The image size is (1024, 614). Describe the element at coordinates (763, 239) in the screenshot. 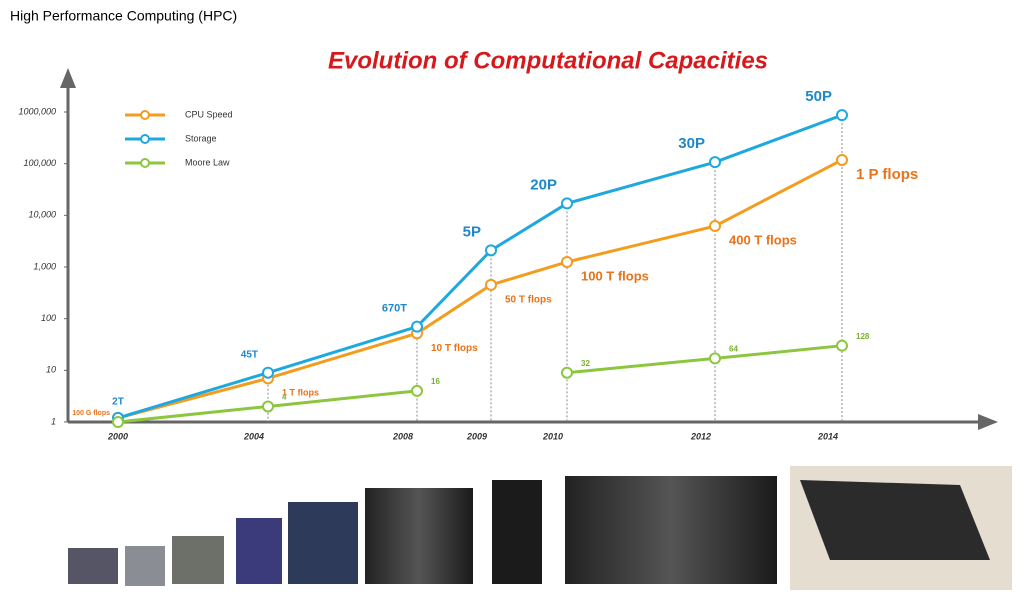

I see `point-annotation: 400 T flops` at that location.